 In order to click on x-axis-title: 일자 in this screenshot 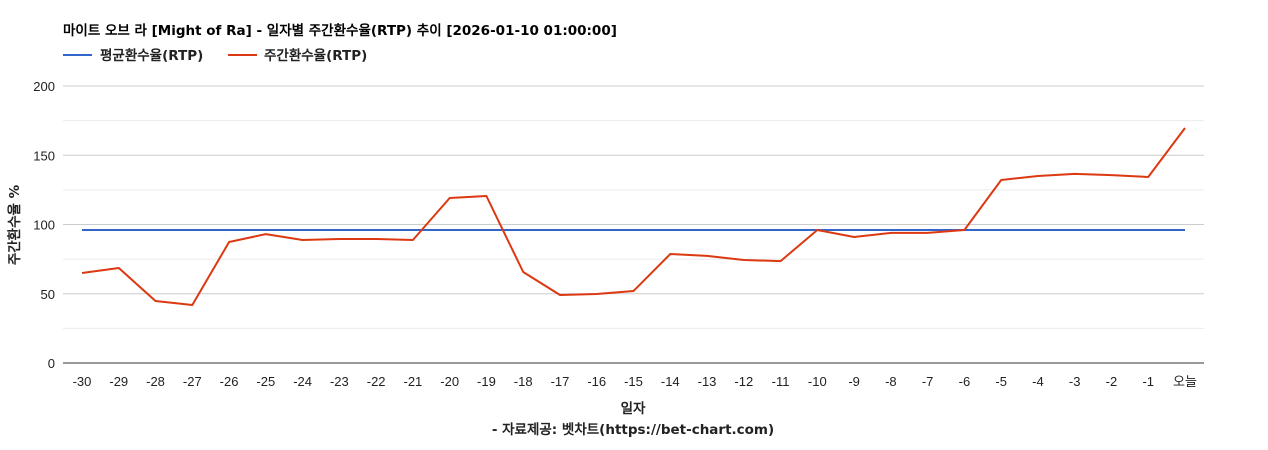, I will do `click(633, 409)`.